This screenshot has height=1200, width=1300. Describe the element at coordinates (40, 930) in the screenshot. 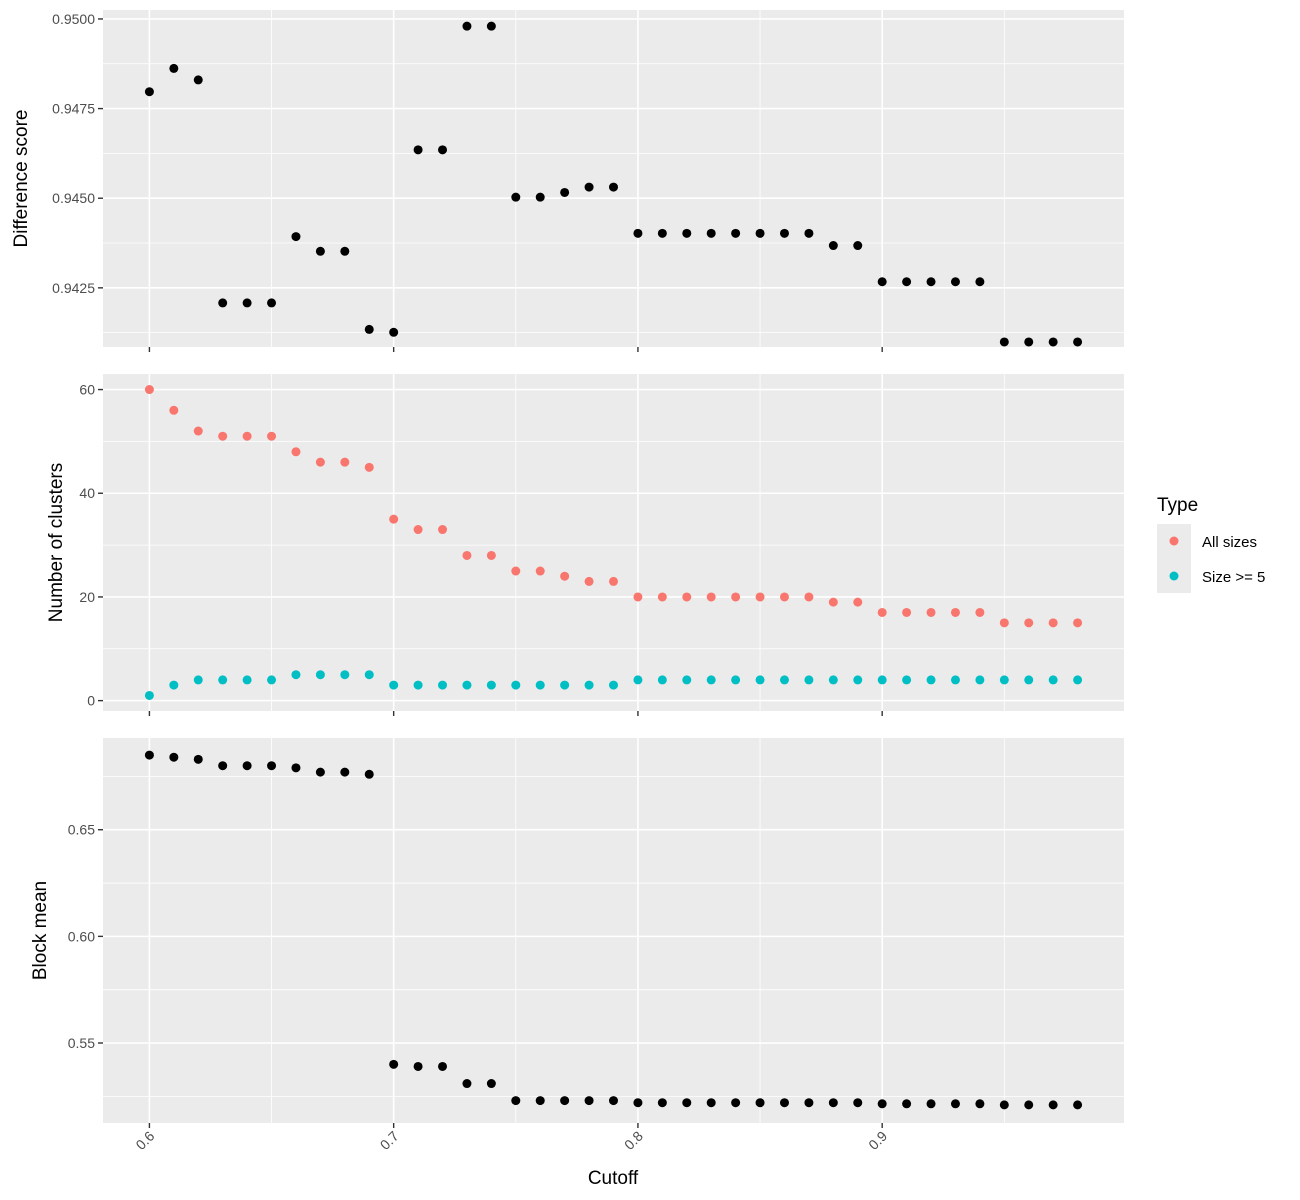

I see `y-axis-title: Block mean` at that location.